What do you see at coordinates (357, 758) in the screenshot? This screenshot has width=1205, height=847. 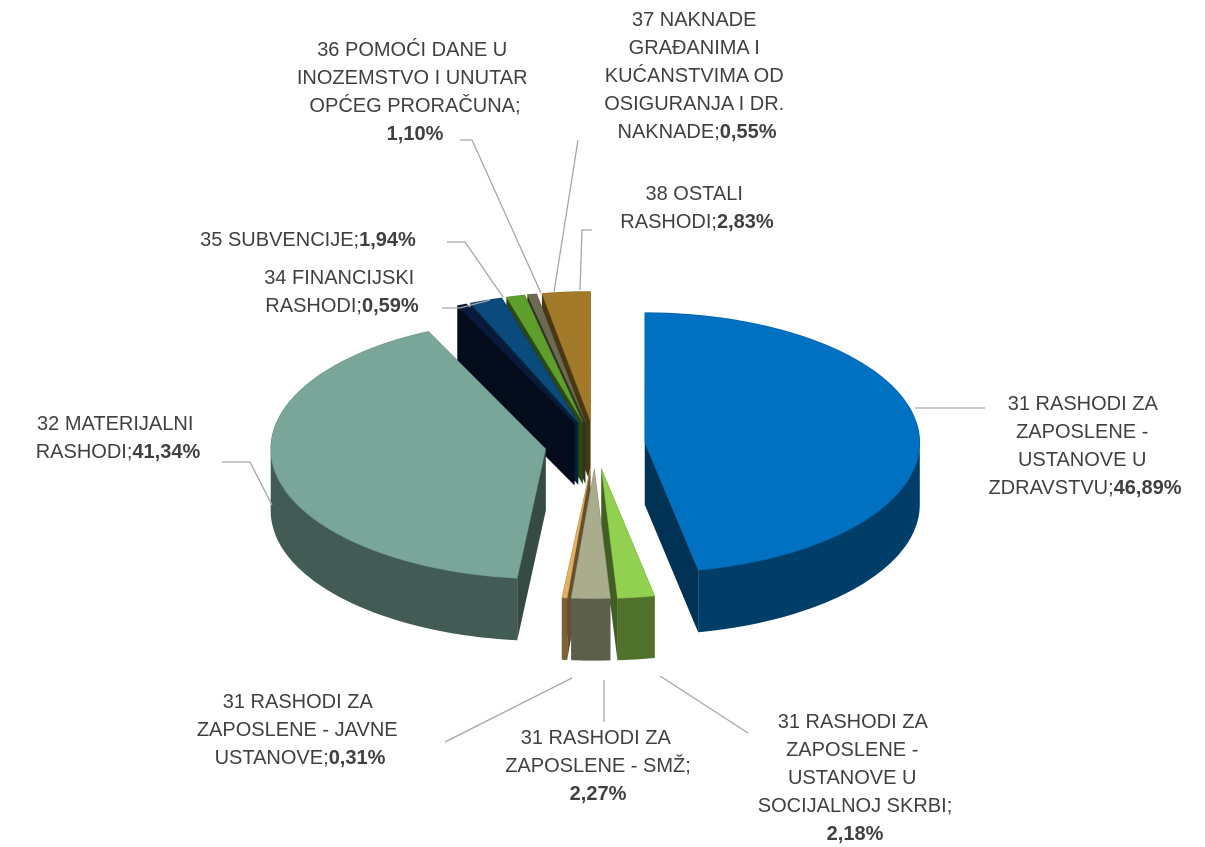 I see `value-label: 0,31%` at bounding box center [357, 758].